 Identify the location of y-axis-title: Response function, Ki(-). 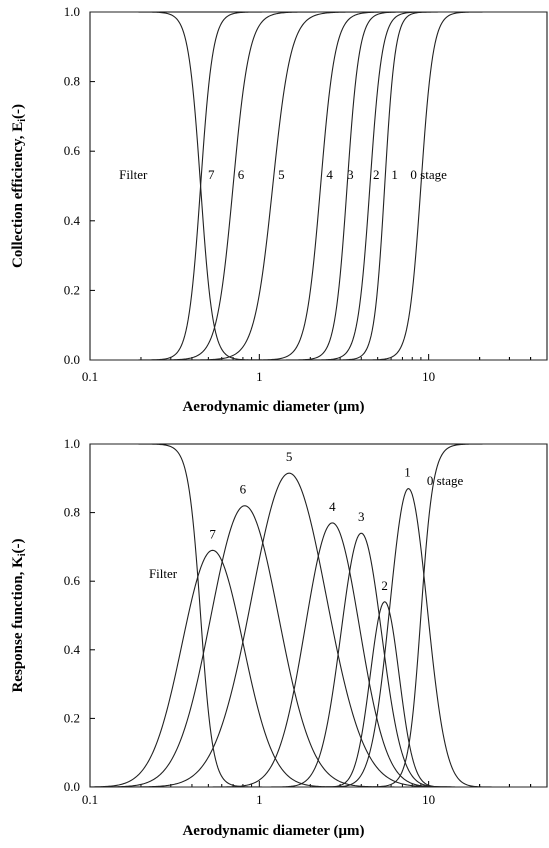
(19, 615).